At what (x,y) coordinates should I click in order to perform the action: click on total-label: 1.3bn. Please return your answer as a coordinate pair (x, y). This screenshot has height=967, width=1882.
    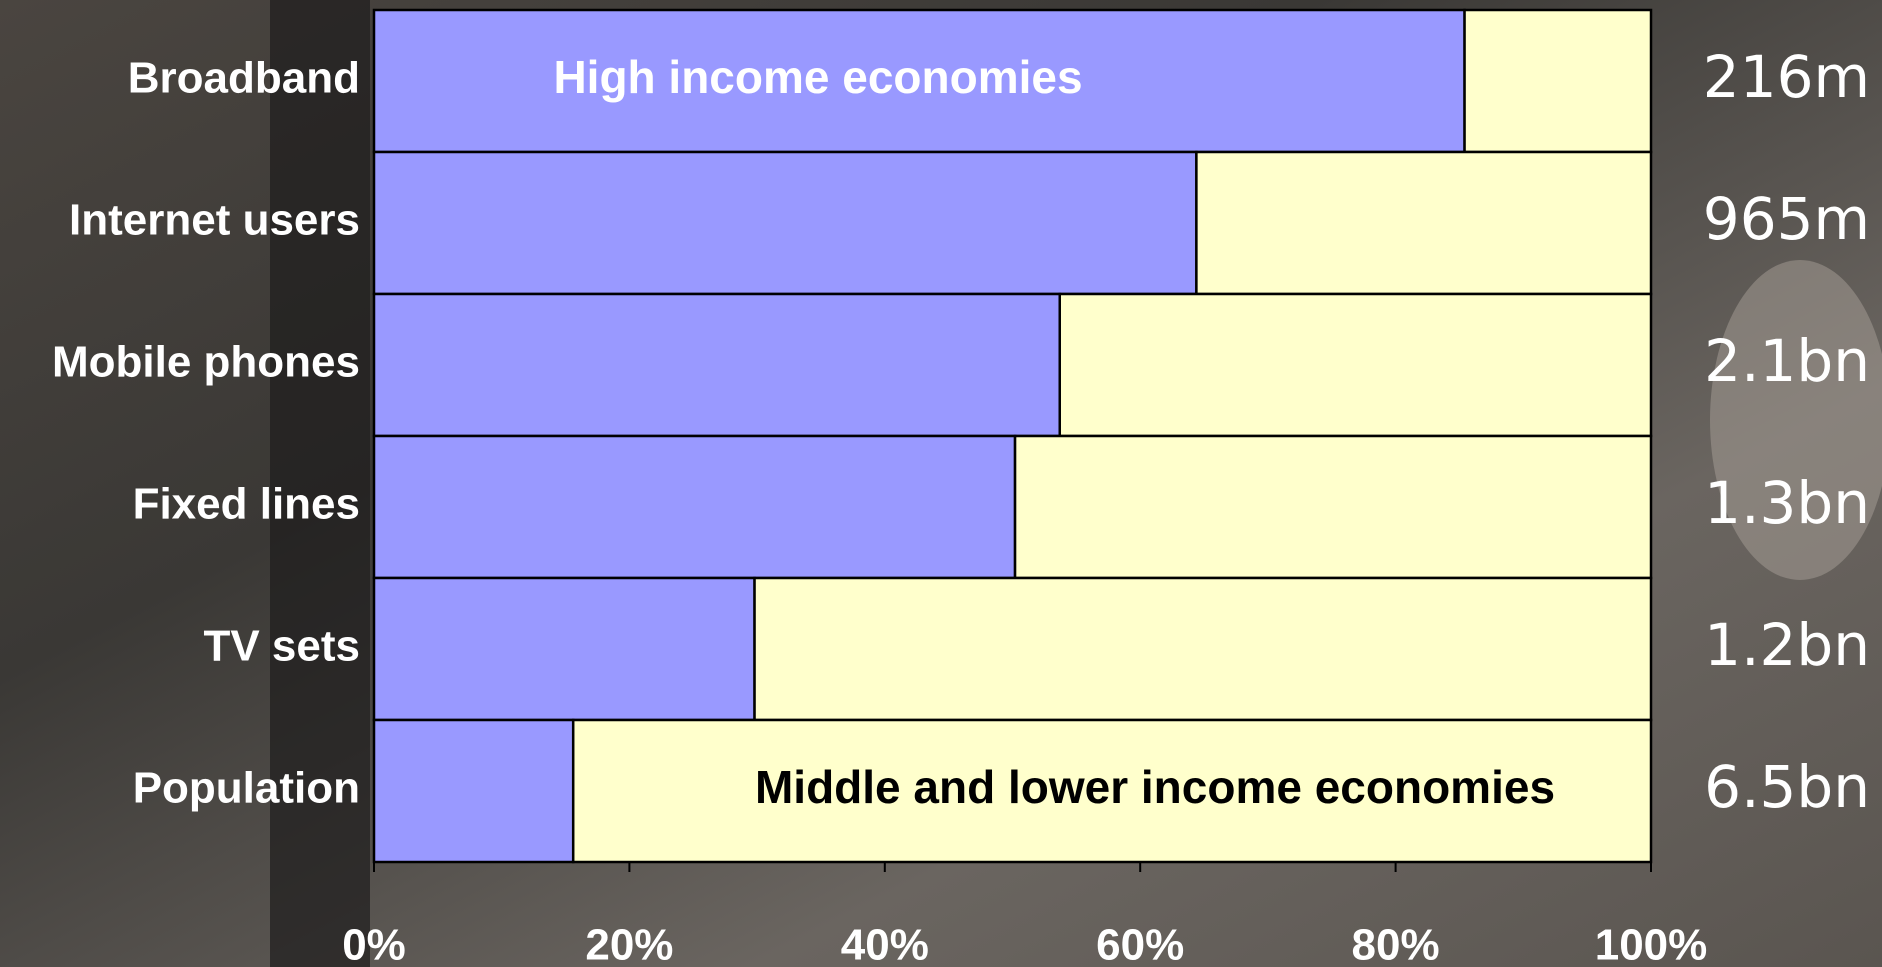
    Looking at the image, I should click on (1787, 503).